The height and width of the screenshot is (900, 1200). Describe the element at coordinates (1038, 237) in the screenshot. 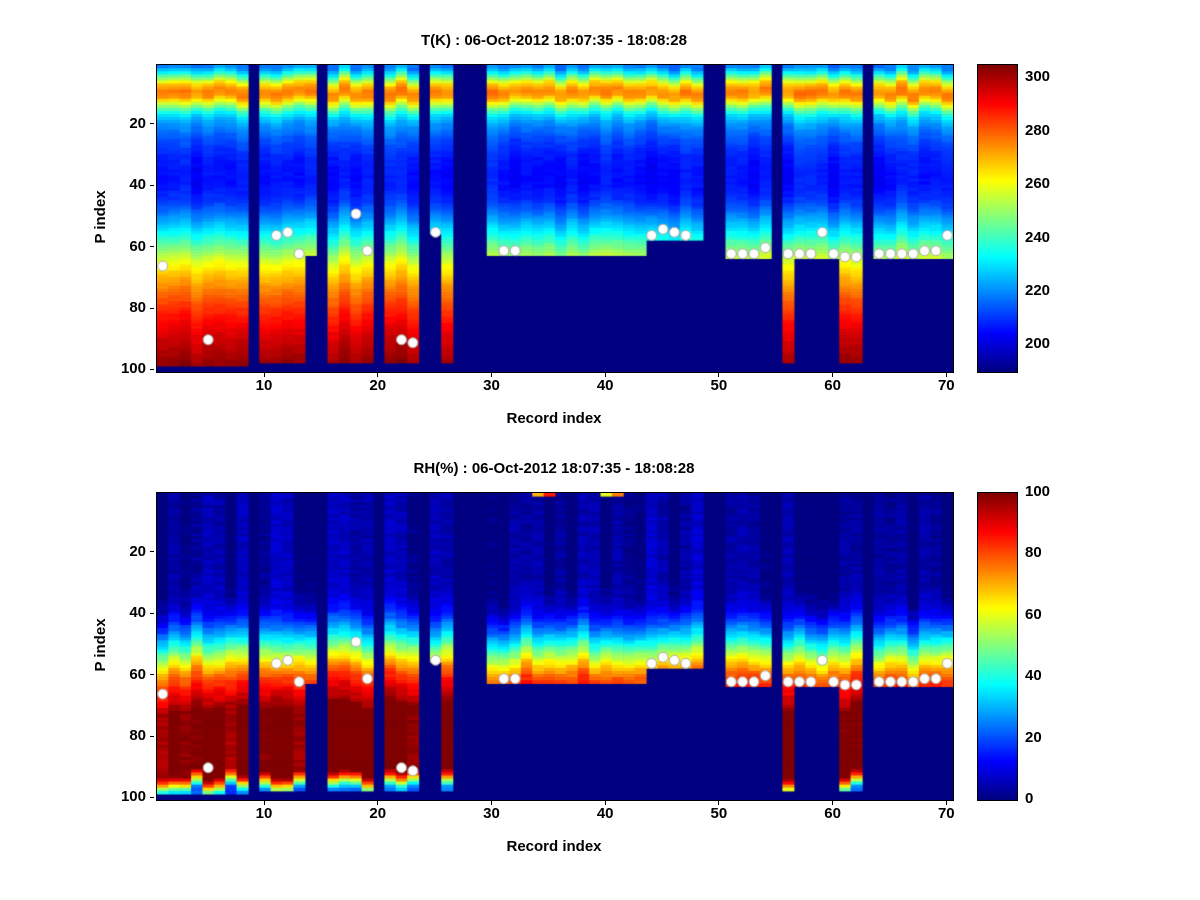

I see `colorbar-tick-label: 240` at that location.